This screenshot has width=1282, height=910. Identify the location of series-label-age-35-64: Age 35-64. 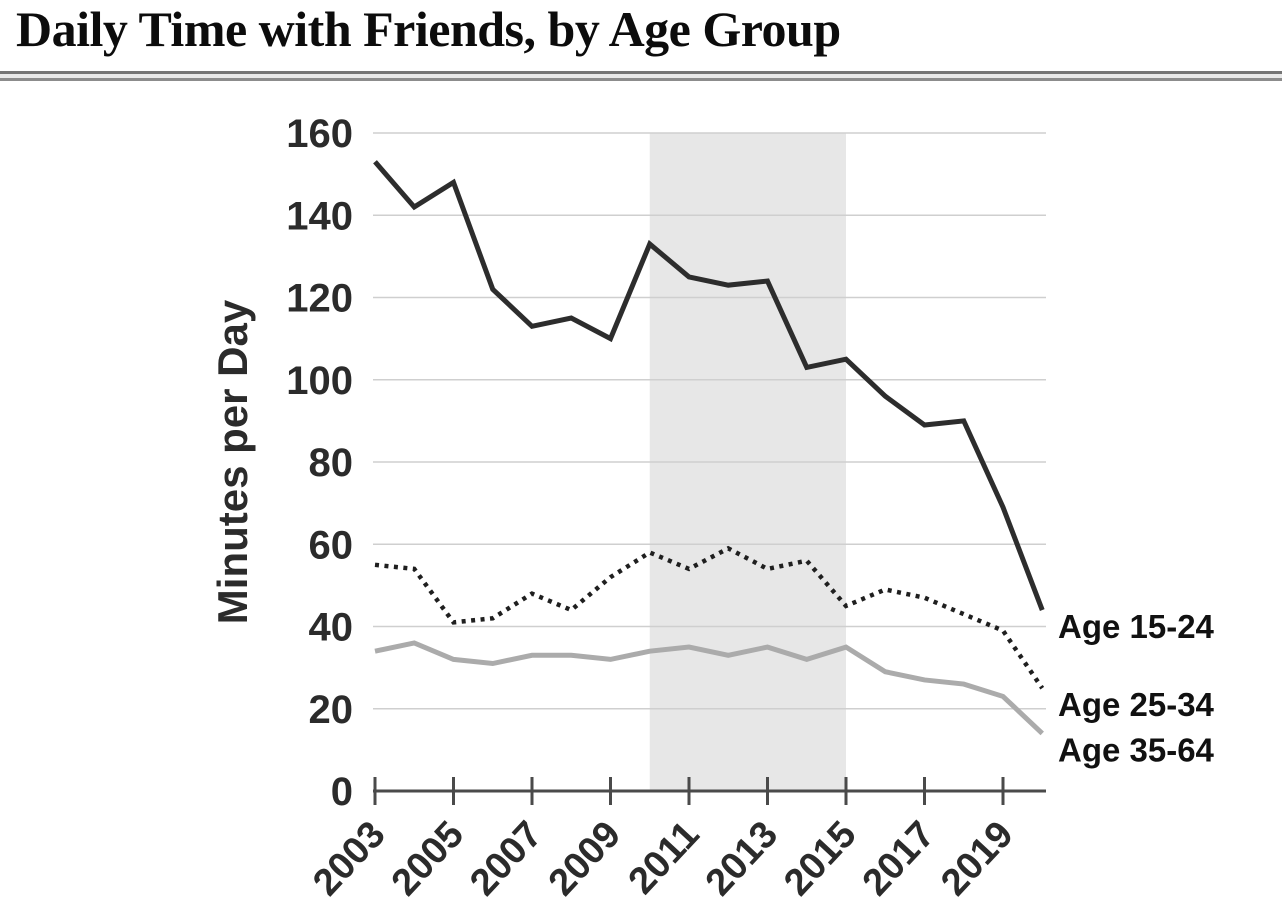
(1136, 749).